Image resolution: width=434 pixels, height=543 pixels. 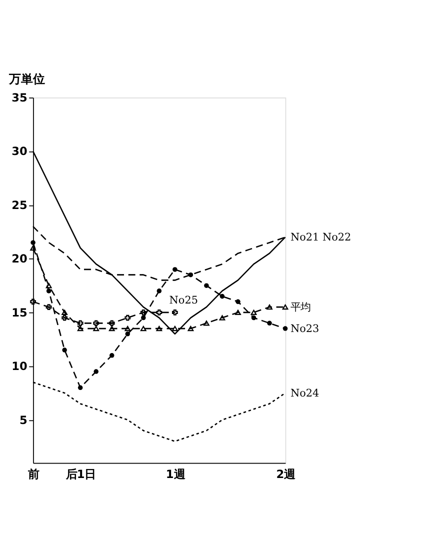 What do you see at coordinates (20, 313) in the screenshot?
I see `y-tick-label: 15` at bounding box center [20, 313].